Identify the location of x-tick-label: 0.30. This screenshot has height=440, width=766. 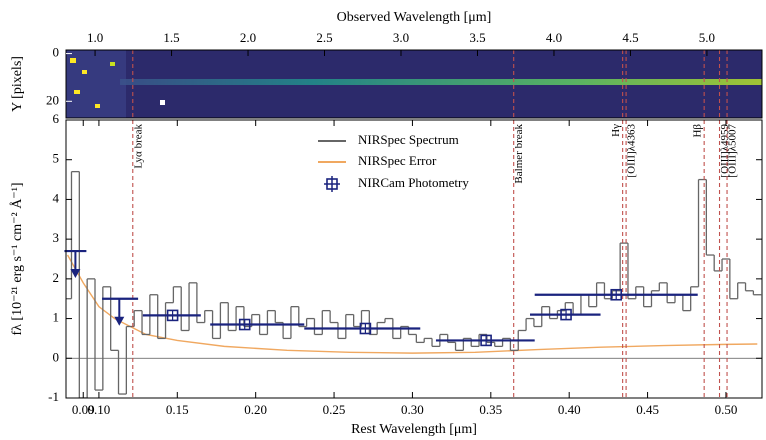
(412, 409).